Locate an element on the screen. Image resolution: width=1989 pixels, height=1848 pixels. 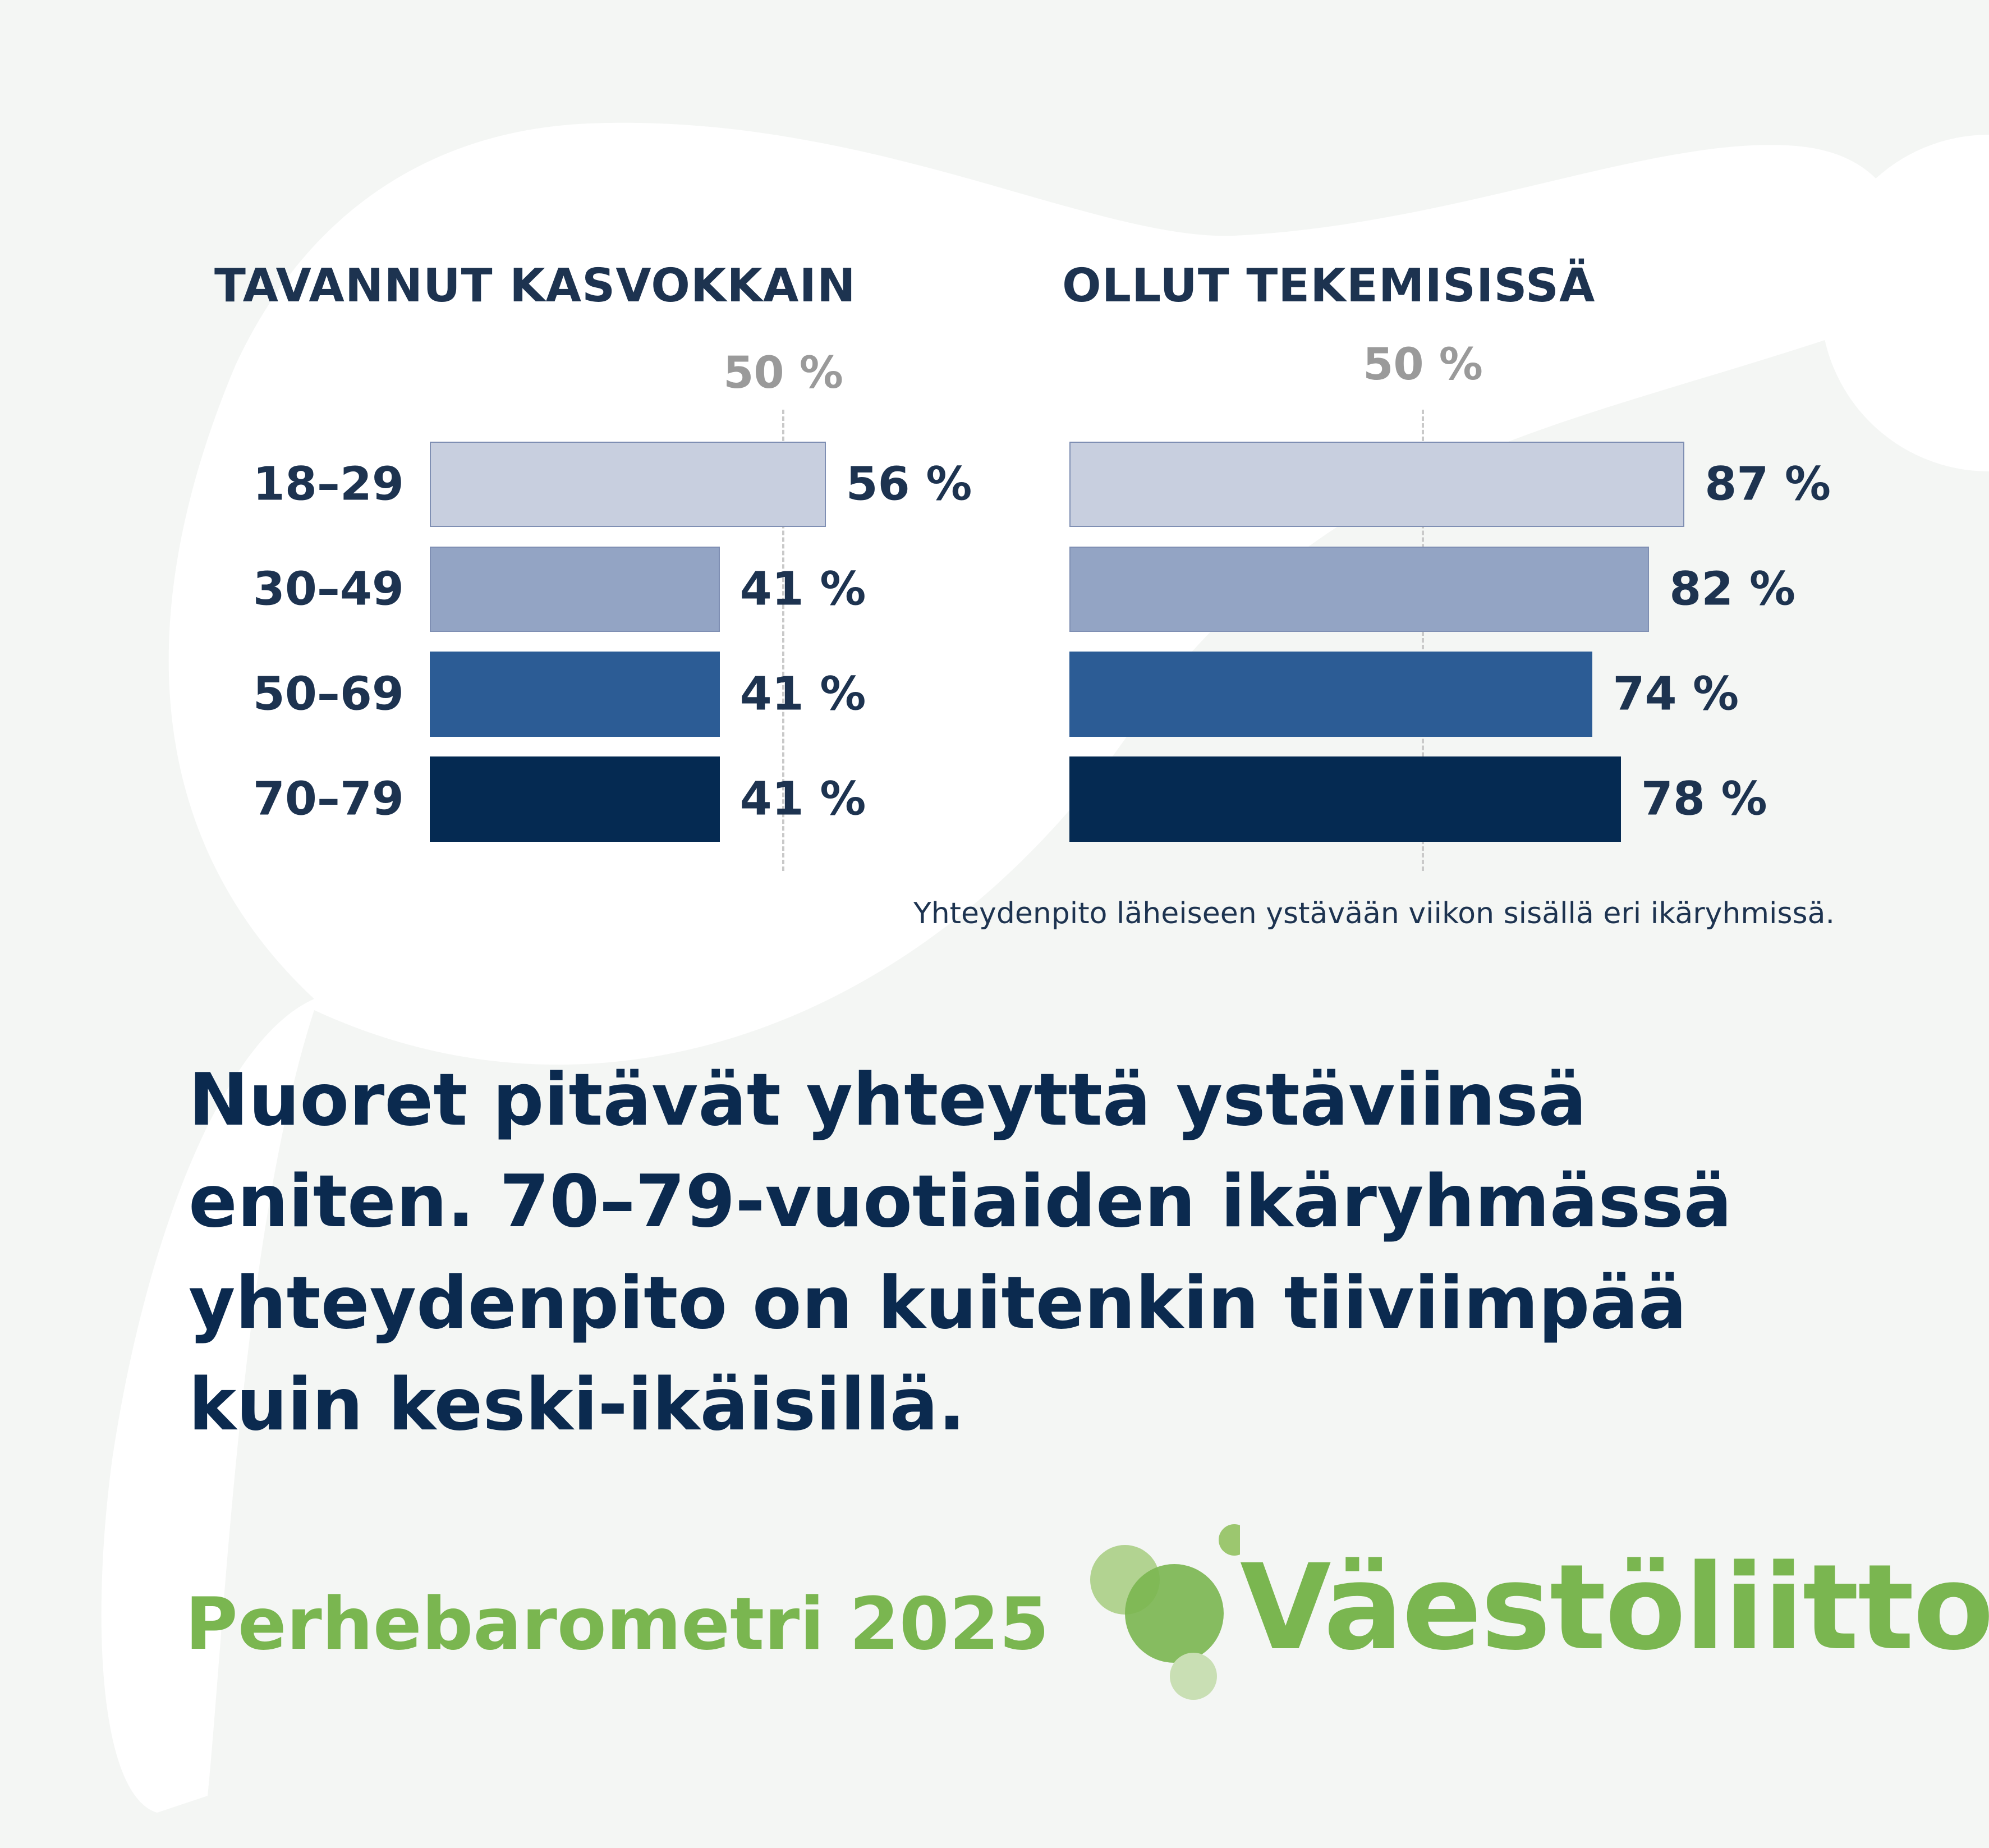
value-label: 56 % is located at coordinates (909, 484).